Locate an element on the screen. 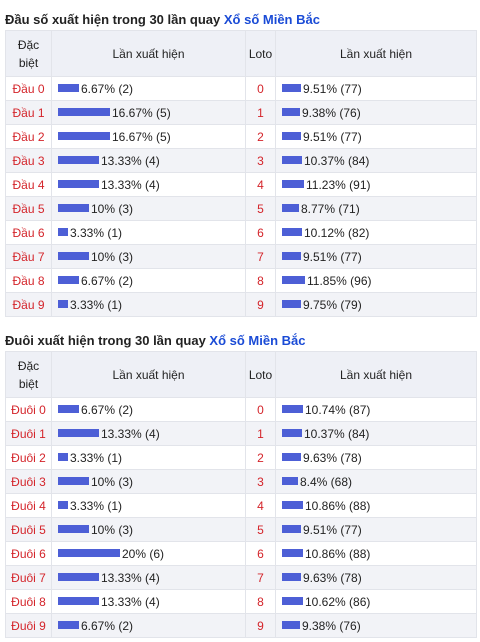 This screenshot has width=480, height=642. table-row: Đuôi 0 6.67% (2) 0 10.74% (87) is located at coordinates (241, 409).